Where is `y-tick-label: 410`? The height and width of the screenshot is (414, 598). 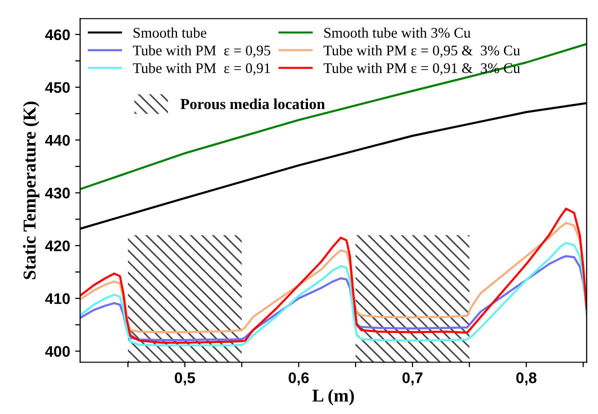
y-tick-label: 410 is located at coordinates (57, 298).